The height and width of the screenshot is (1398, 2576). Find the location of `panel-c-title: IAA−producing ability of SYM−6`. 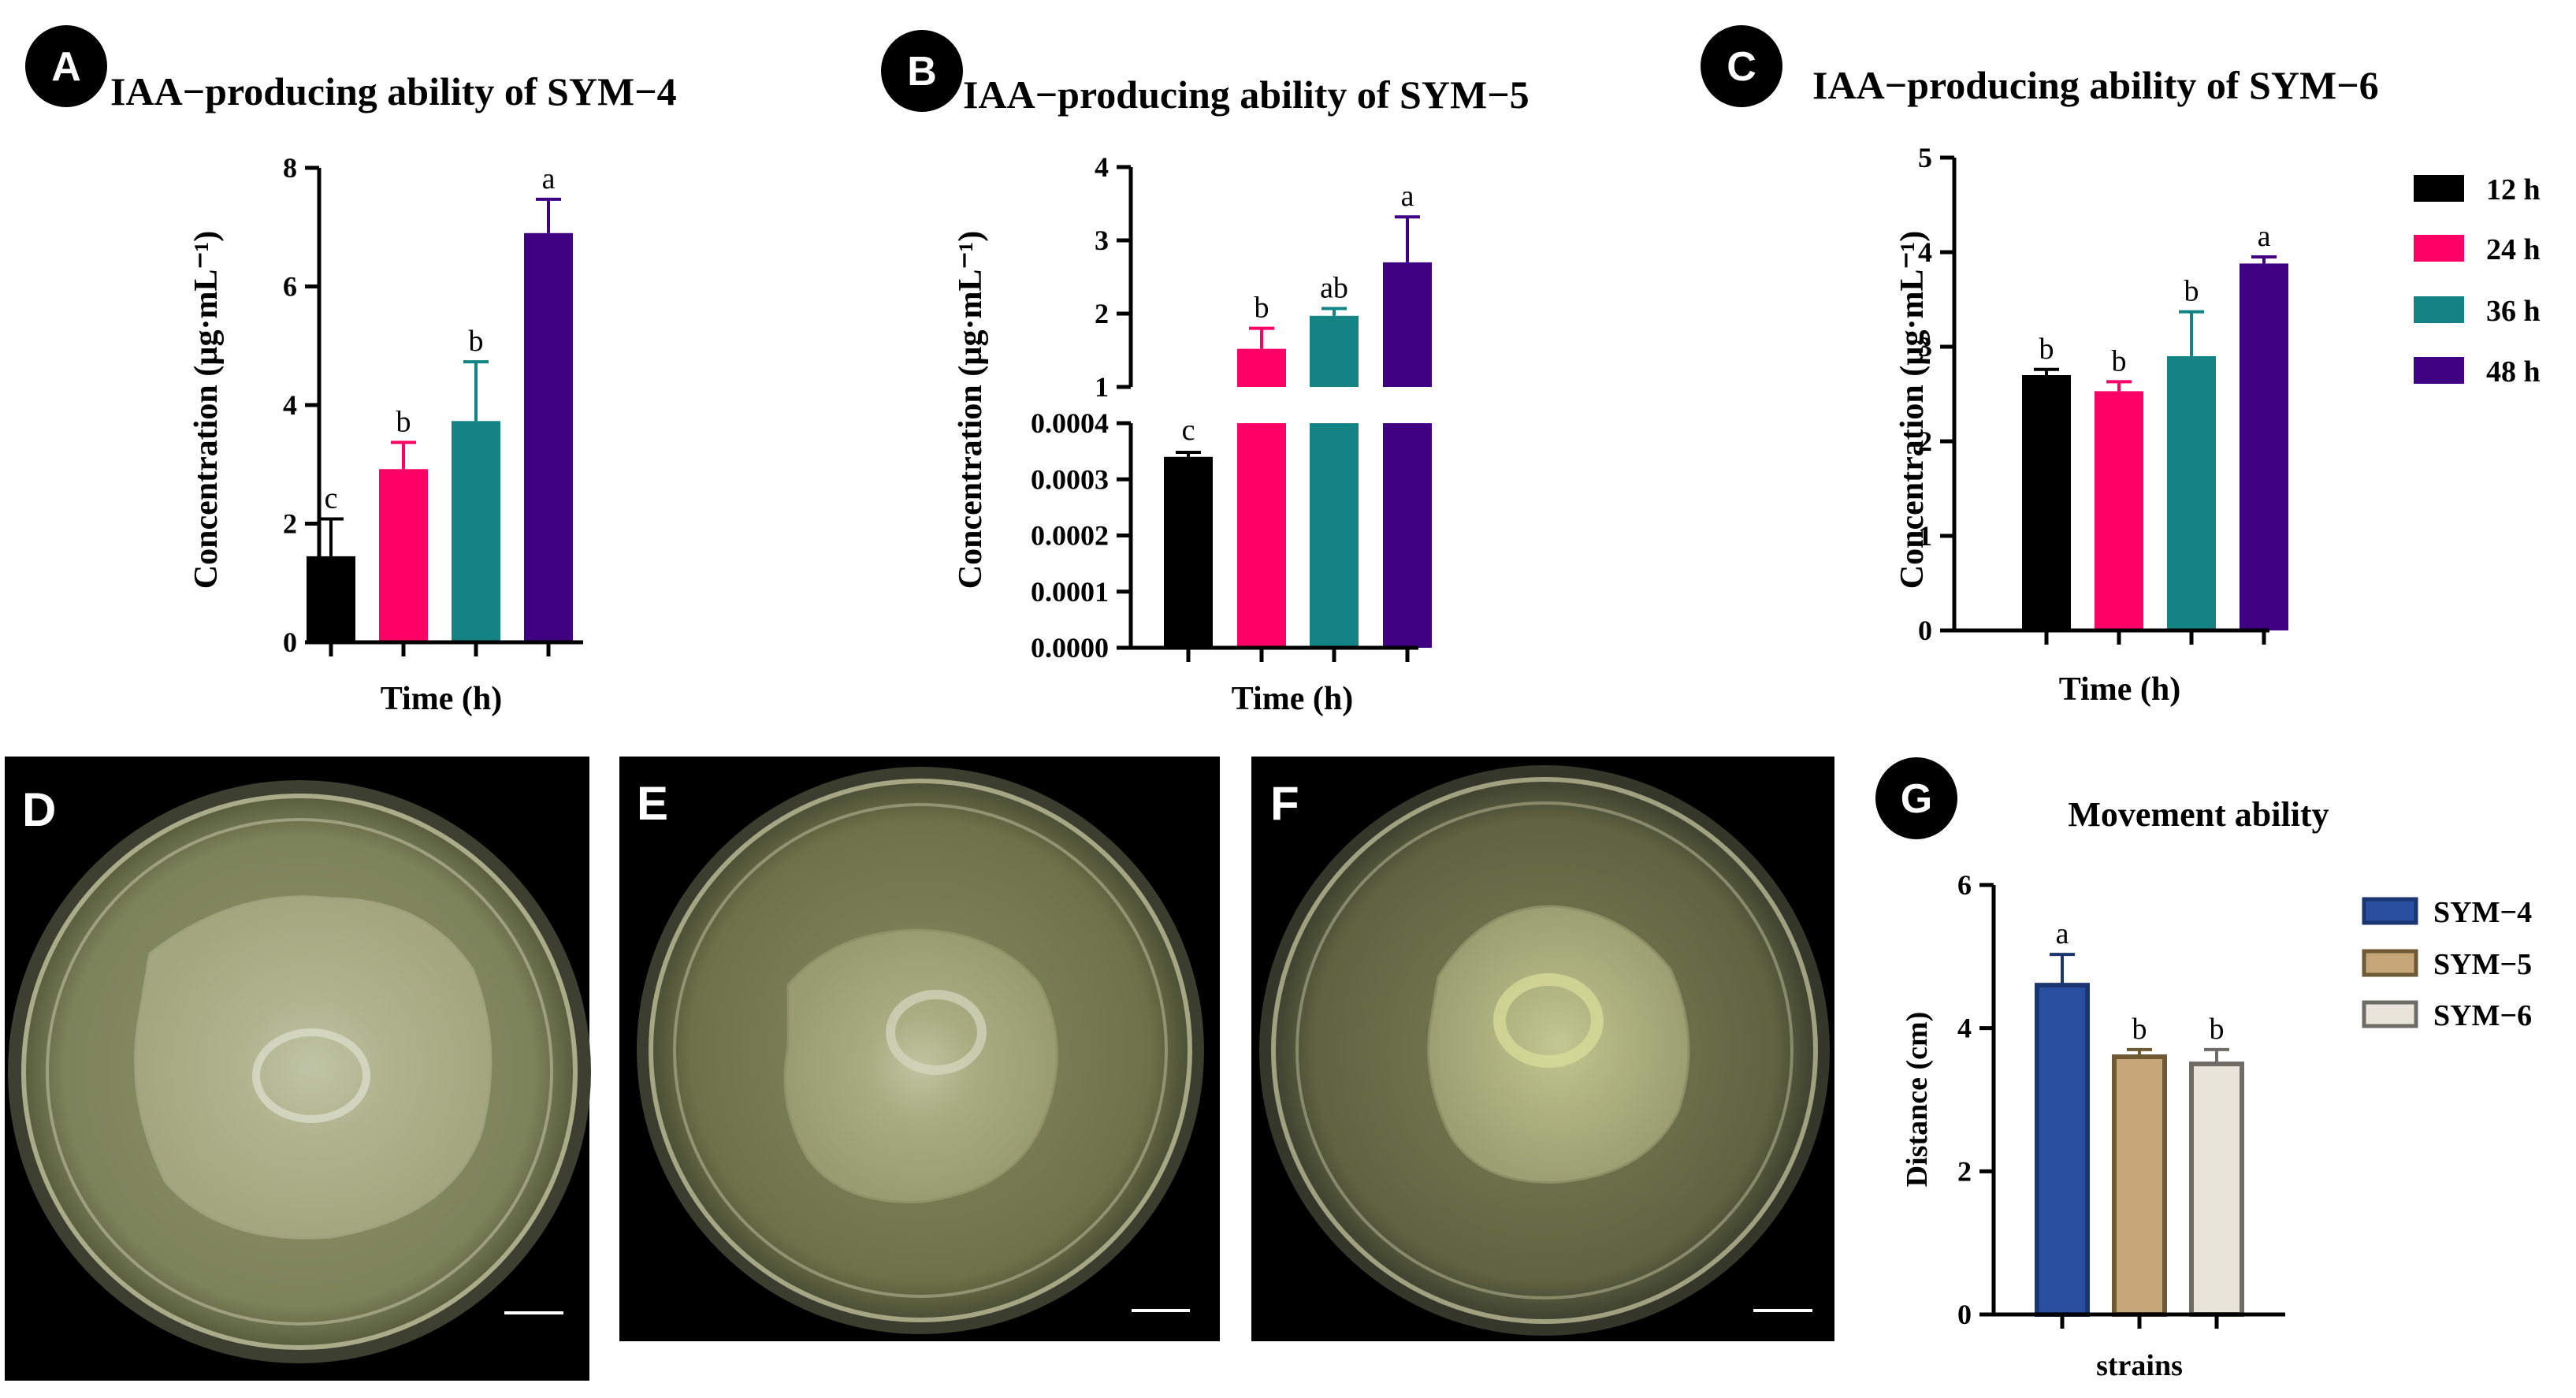

panel-c-title: IAA−producing ability of SYM−6 is located at coordinates (2095, 85).